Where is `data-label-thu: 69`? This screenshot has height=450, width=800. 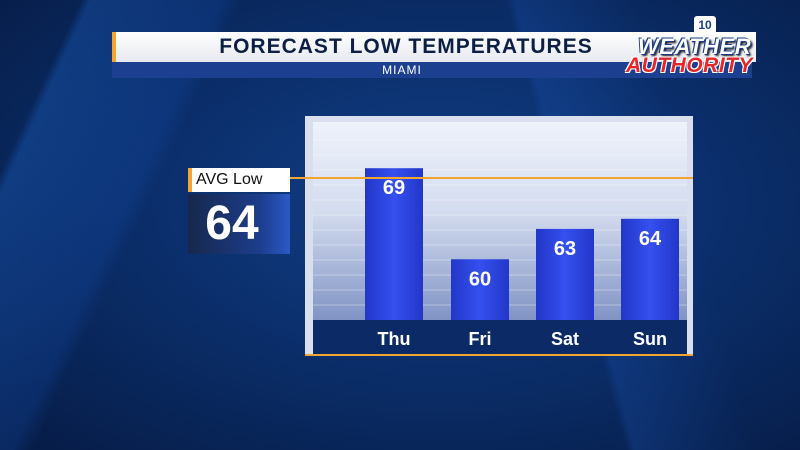 data-label-thu: 69 is located at coordinates (394, 188).